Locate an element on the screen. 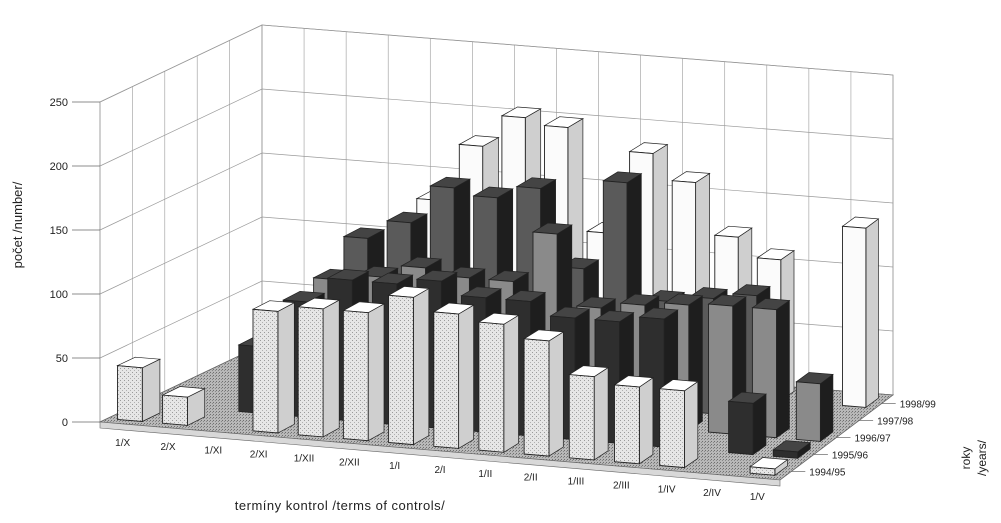  bar-1994-95-2-I is located at coordinates (453, 376).